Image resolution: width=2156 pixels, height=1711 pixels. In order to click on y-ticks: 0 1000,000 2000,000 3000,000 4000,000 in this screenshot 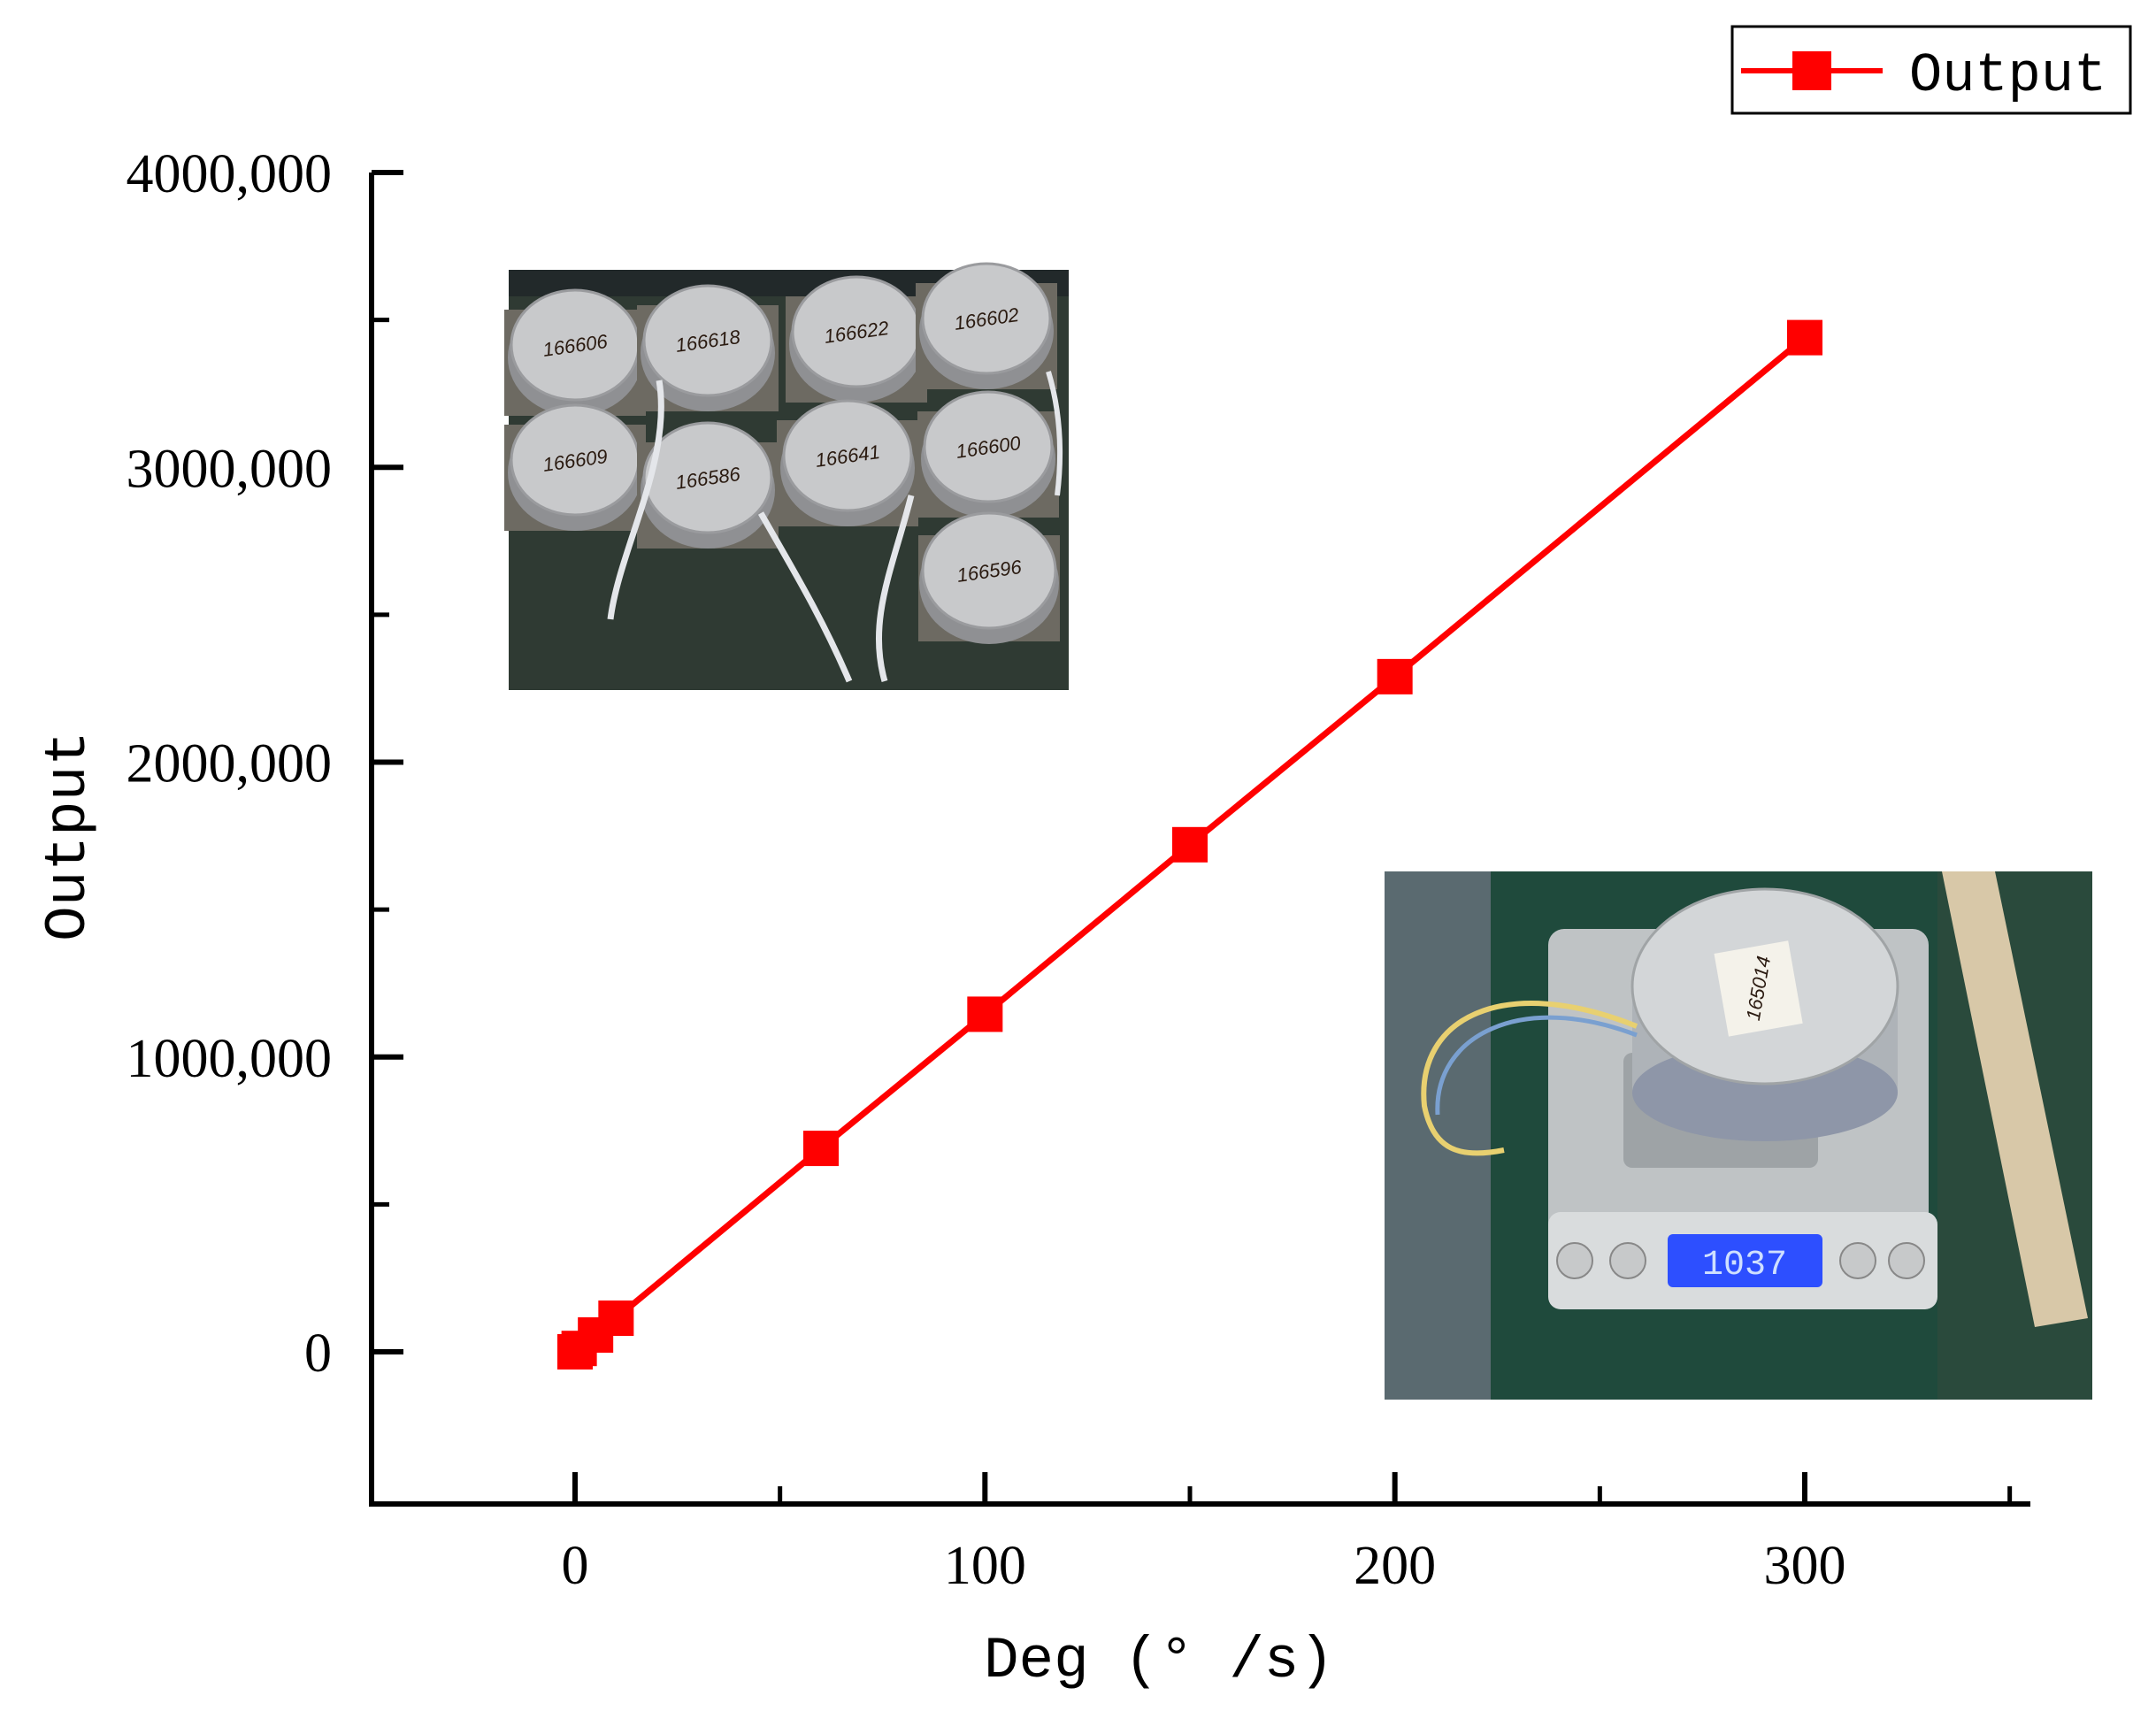, I will do `click(265, 764)`.